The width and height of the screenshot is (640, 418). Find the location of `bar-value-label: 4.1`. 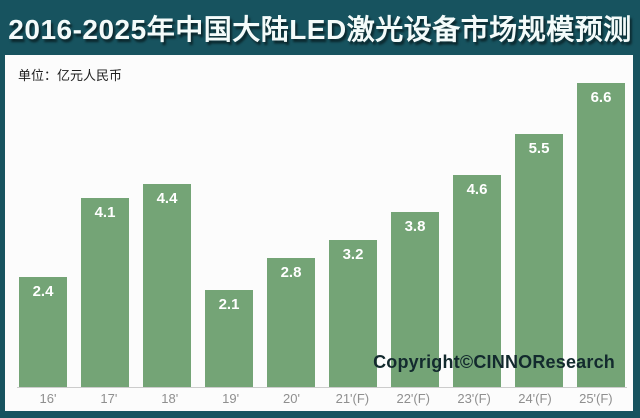

bar-value-label: 4.1 is located at coordinates (105, 213).